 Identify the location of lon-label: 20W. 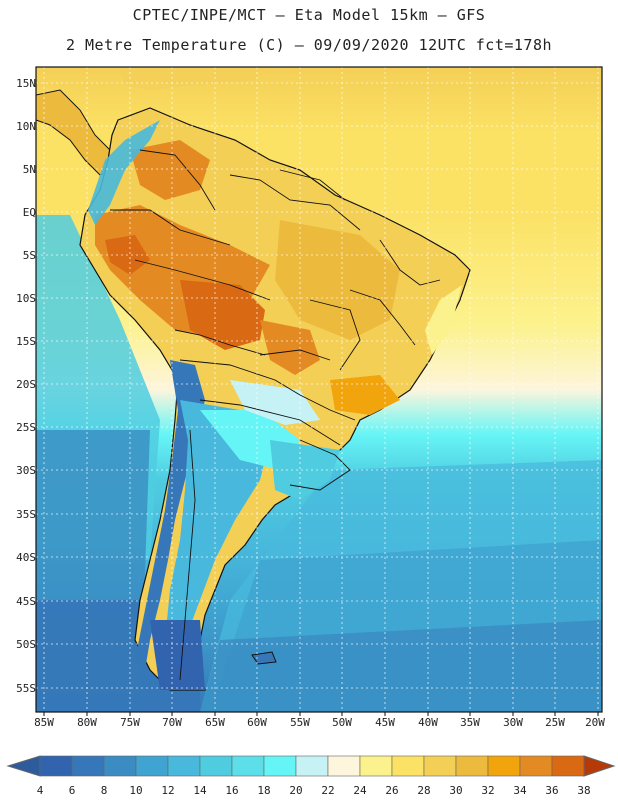
(595, 722).